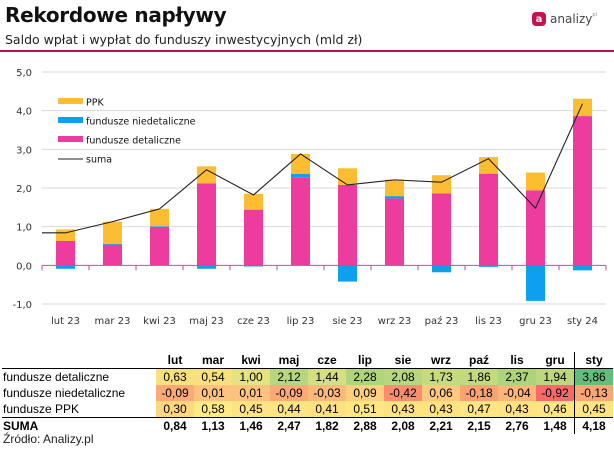 The width and height of the screenshot is (614, 449). Describe the element at coordinates (593, 376) in the screenshot. I see `table-cell: 3,86` at that location.